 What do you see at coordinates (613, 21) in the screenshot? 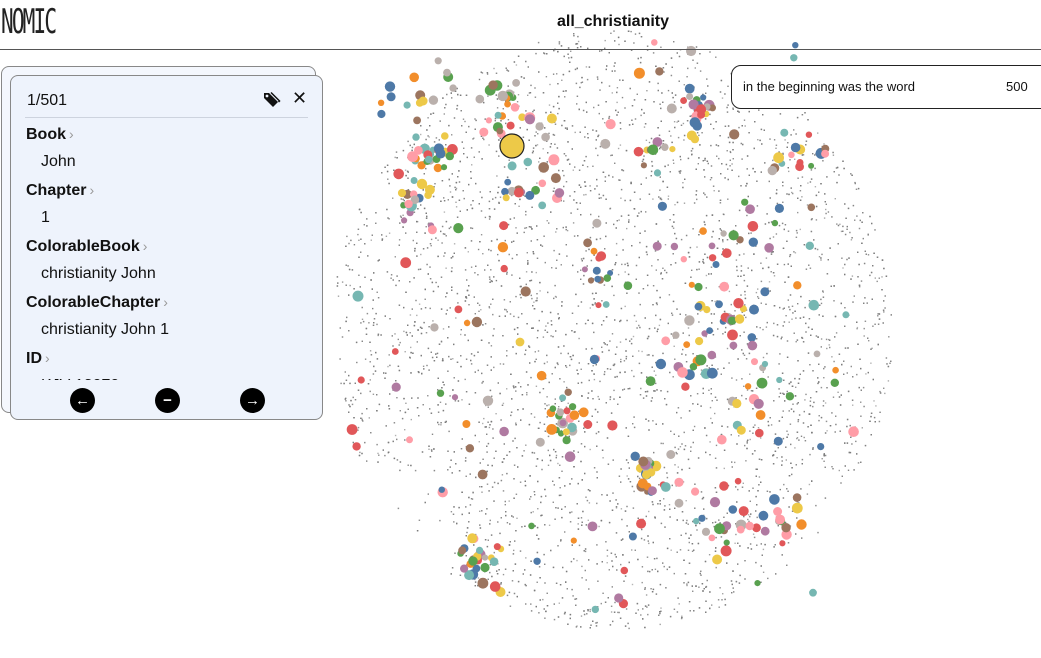
I see `project-title: all_christianity` at bounding box center [613, 21].